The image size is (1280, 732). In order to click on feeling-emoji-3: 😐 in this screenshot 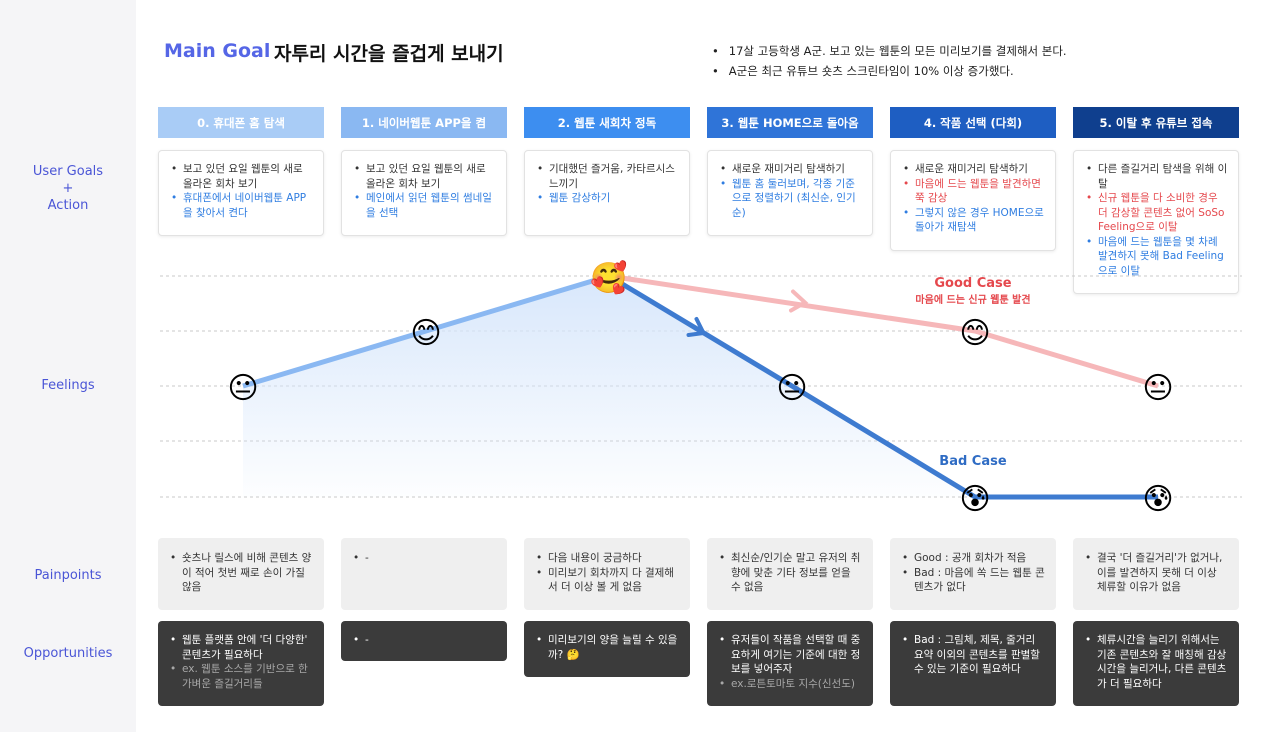, I will do `click(791, 388)`.